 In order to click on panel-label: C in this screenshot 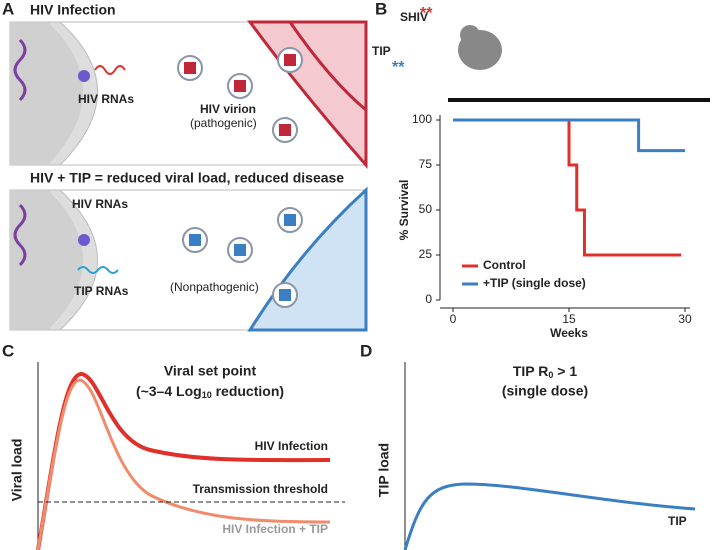, I will do `click(8, 350)`.